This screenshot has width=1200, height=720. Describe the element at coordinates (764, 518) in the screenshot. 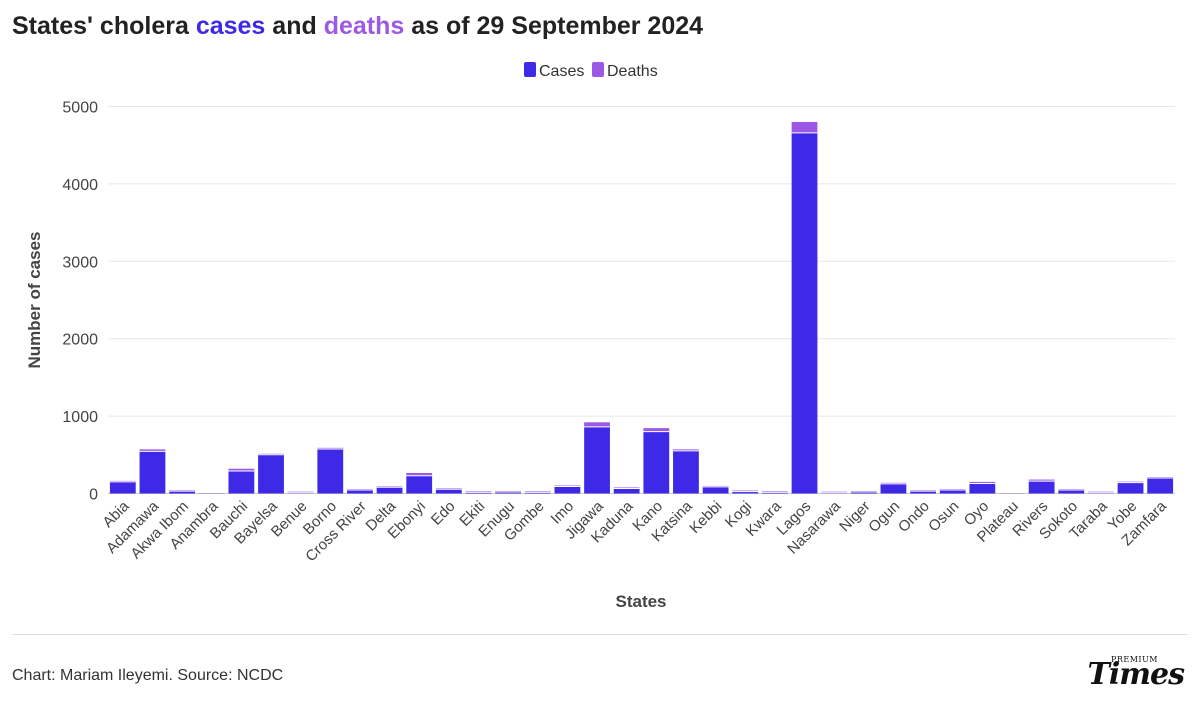

I see `x-tick-label: Kwara` at that location.